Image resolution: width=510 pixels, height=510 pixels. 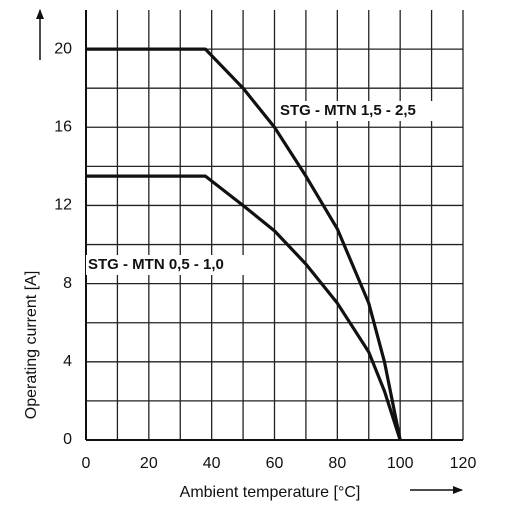 What do you see at coordinates (270, 492) in the screenshot?
I see `x-axis-label: Ambient temperature [°C]` at bounding box center [270, 492].